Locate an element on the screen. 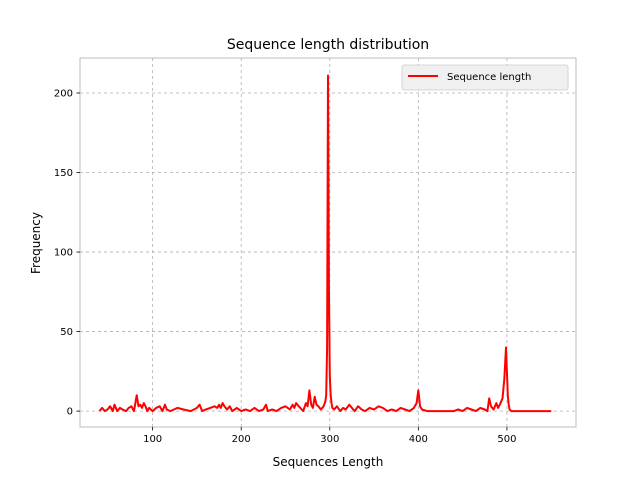 This screenshot has width=640, height=480. x-tick-label: 300 is located at coordinates (329, 439).